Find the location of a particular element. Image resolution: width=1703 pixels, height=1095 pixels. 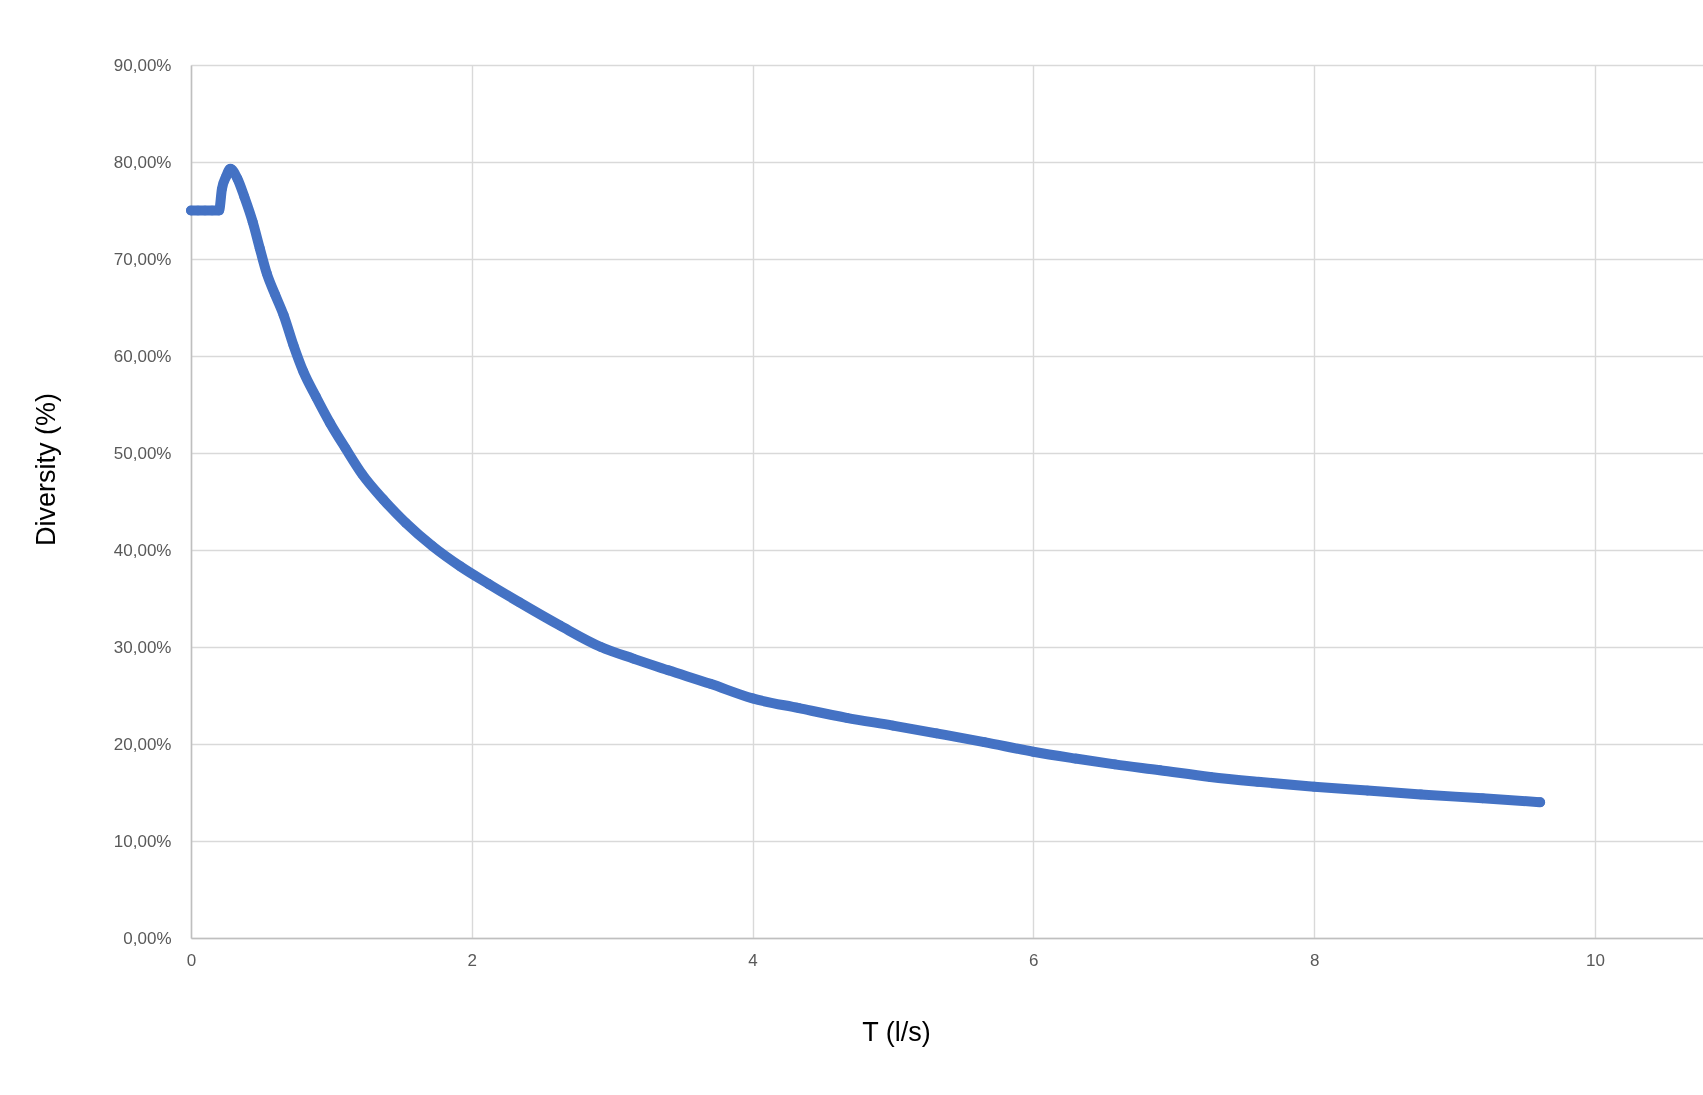

y-tick-label: 20,00% is located at coordinates (142, 744).